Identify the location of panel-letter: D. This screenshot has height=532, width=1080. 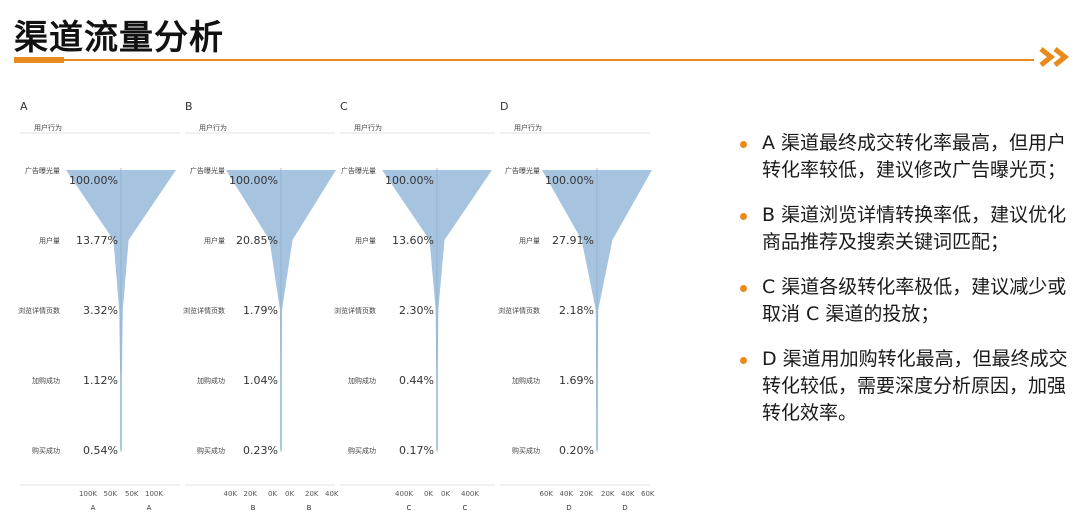
(504, 106).